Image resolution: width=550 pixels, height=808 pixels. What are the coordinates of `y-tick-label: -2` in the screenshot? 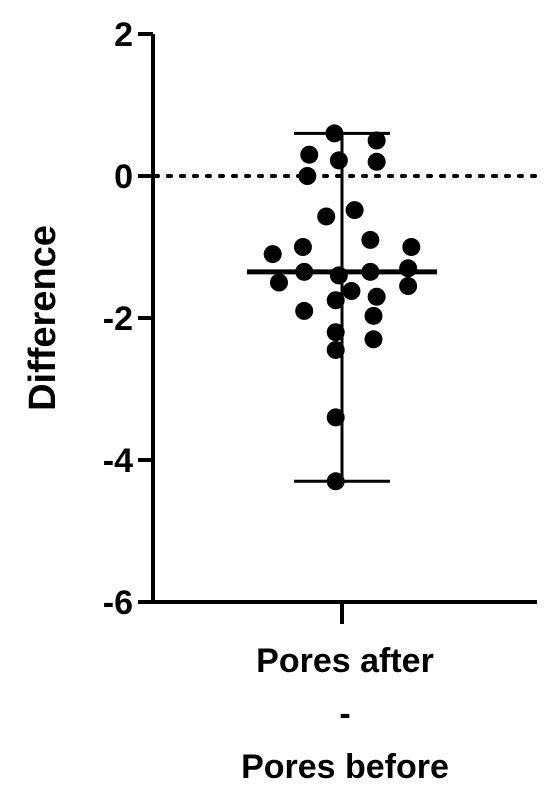 It's located at (118, 319).